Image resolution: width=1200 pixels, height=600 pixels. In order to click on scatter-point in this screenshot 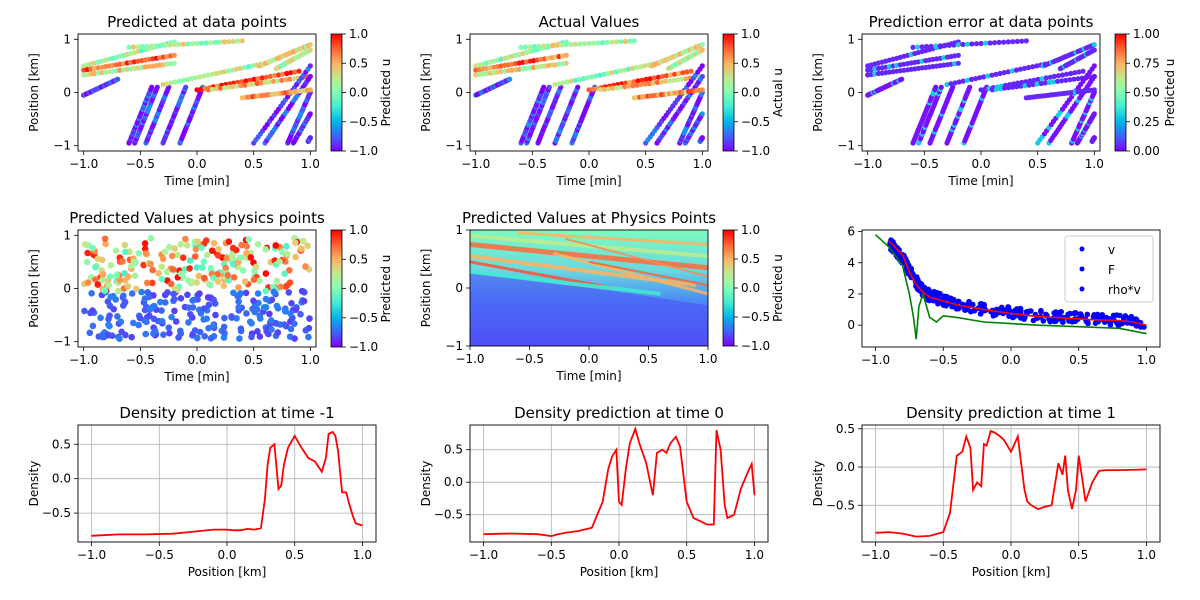, I will do `click(1087, 322)`.